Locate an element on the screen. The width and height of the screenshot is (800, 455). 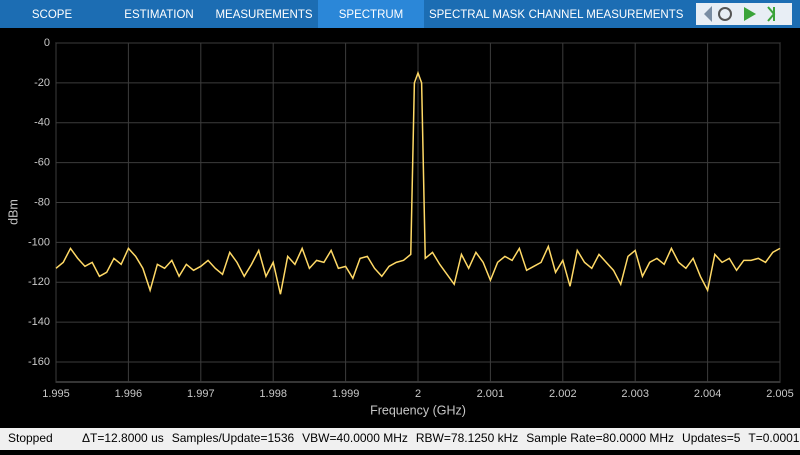
y-tick-label: -80 is located at coordinates (42, 202).